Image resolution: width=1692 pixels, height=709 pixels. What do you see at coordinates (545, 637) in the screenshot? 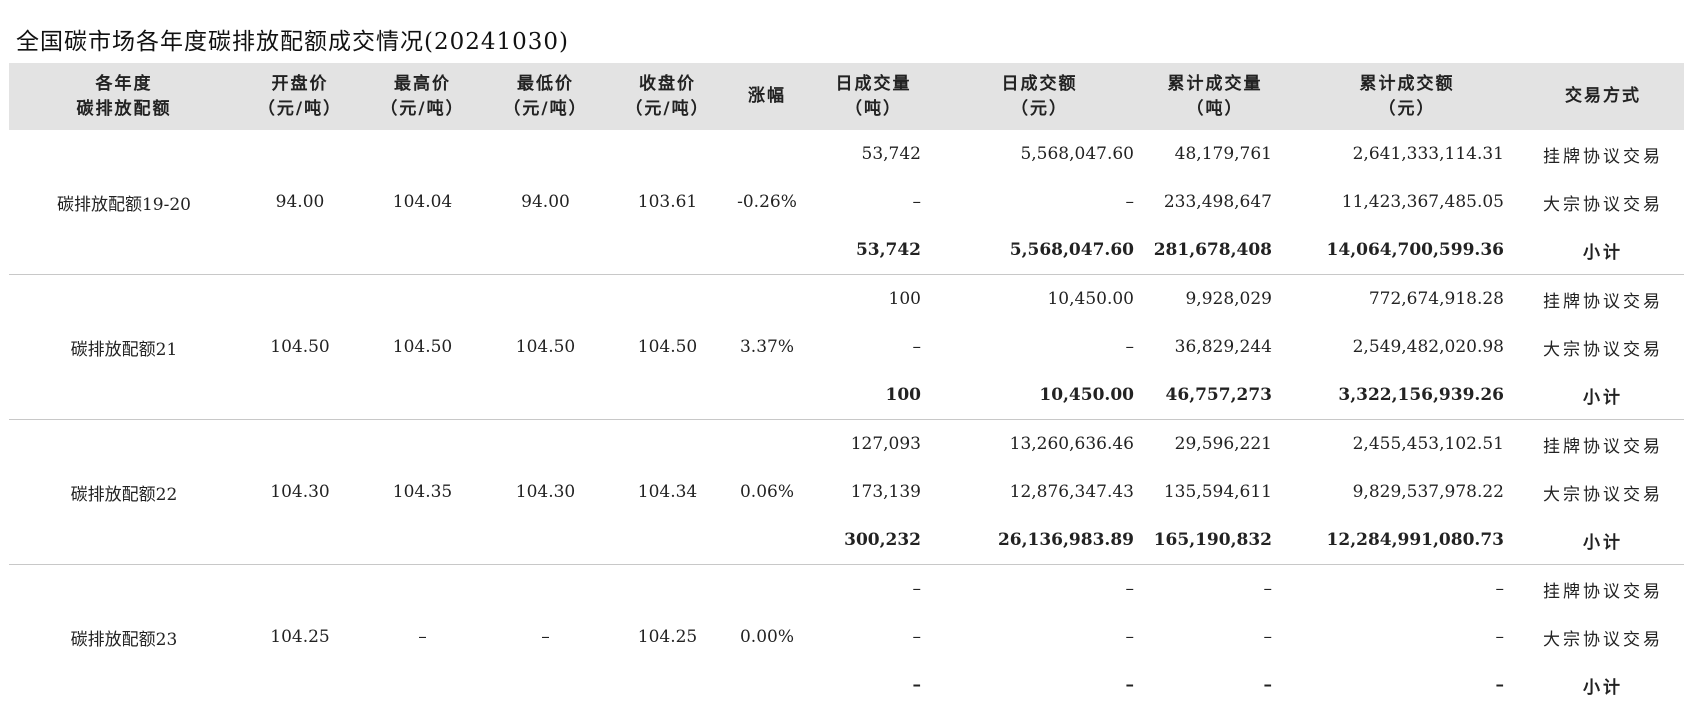
I see `low-price: –` at bounding box center [545, 637].